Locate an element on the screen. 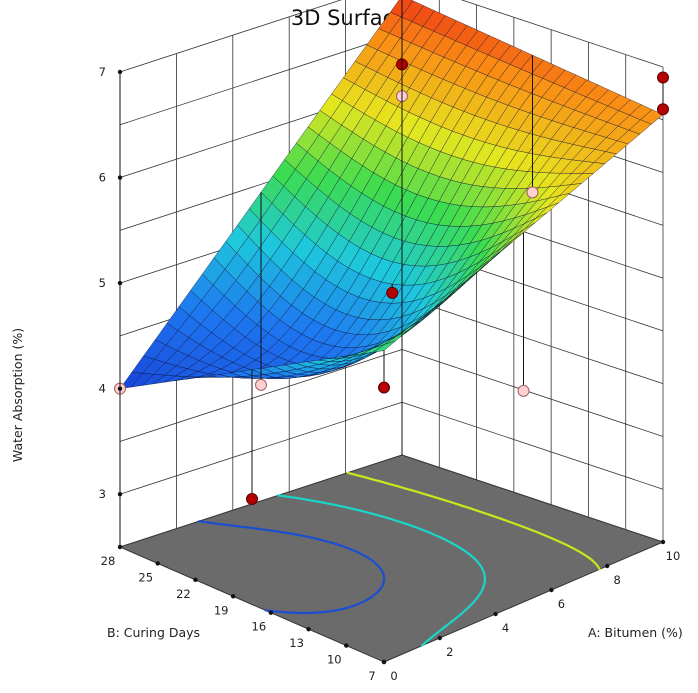 Image resolution: width=698 pixels, height=693 pixels. x-tick-label: 6 is located at coordinates (561, 604).